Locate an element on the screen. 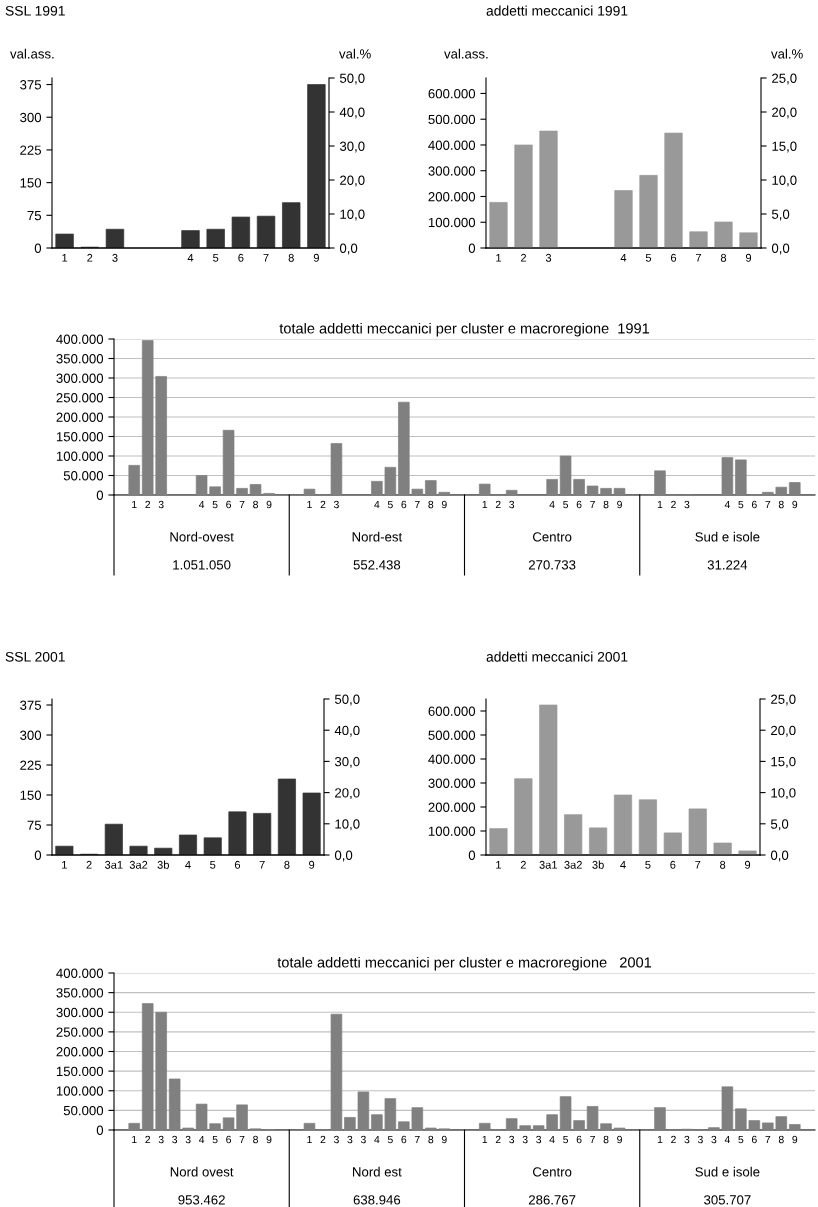 The image size is (818, 1207). y2-tick-label: 0,0 is located at coordinates (348, 249).